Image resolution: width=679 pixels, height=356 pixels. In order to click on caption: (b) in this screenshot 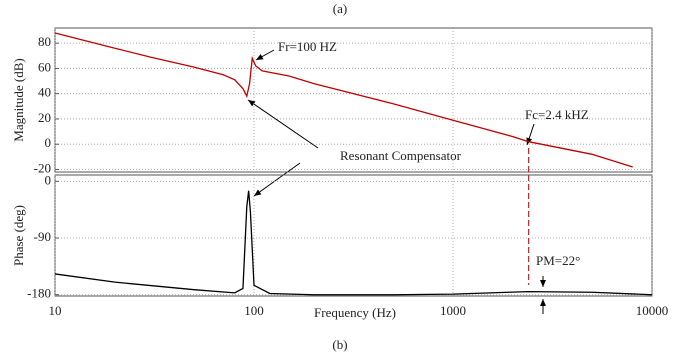, I will do `click(339, 344)`.